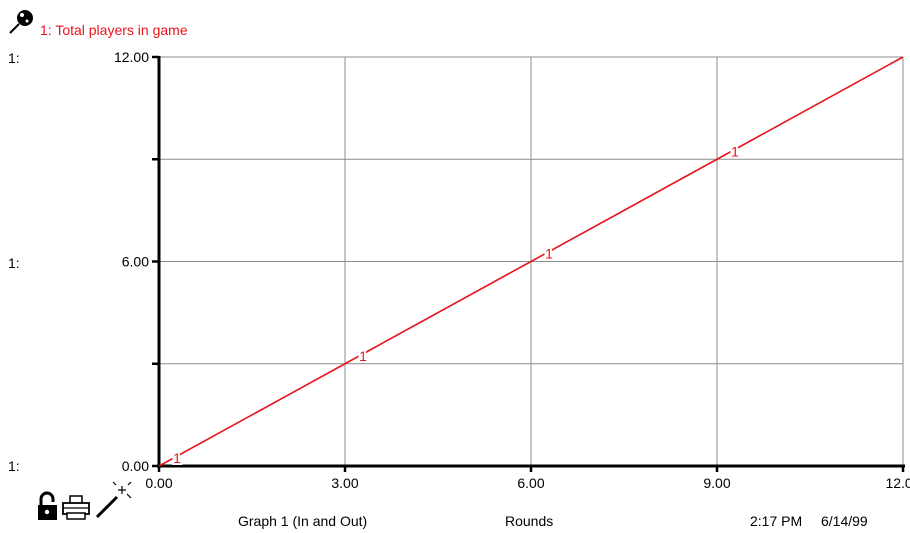 The image size is (910, 533). What do you see at coordinates (131, 57) in the screenshot?
I see `y-tick-label: 12.00` at bounding box center [131, 57].